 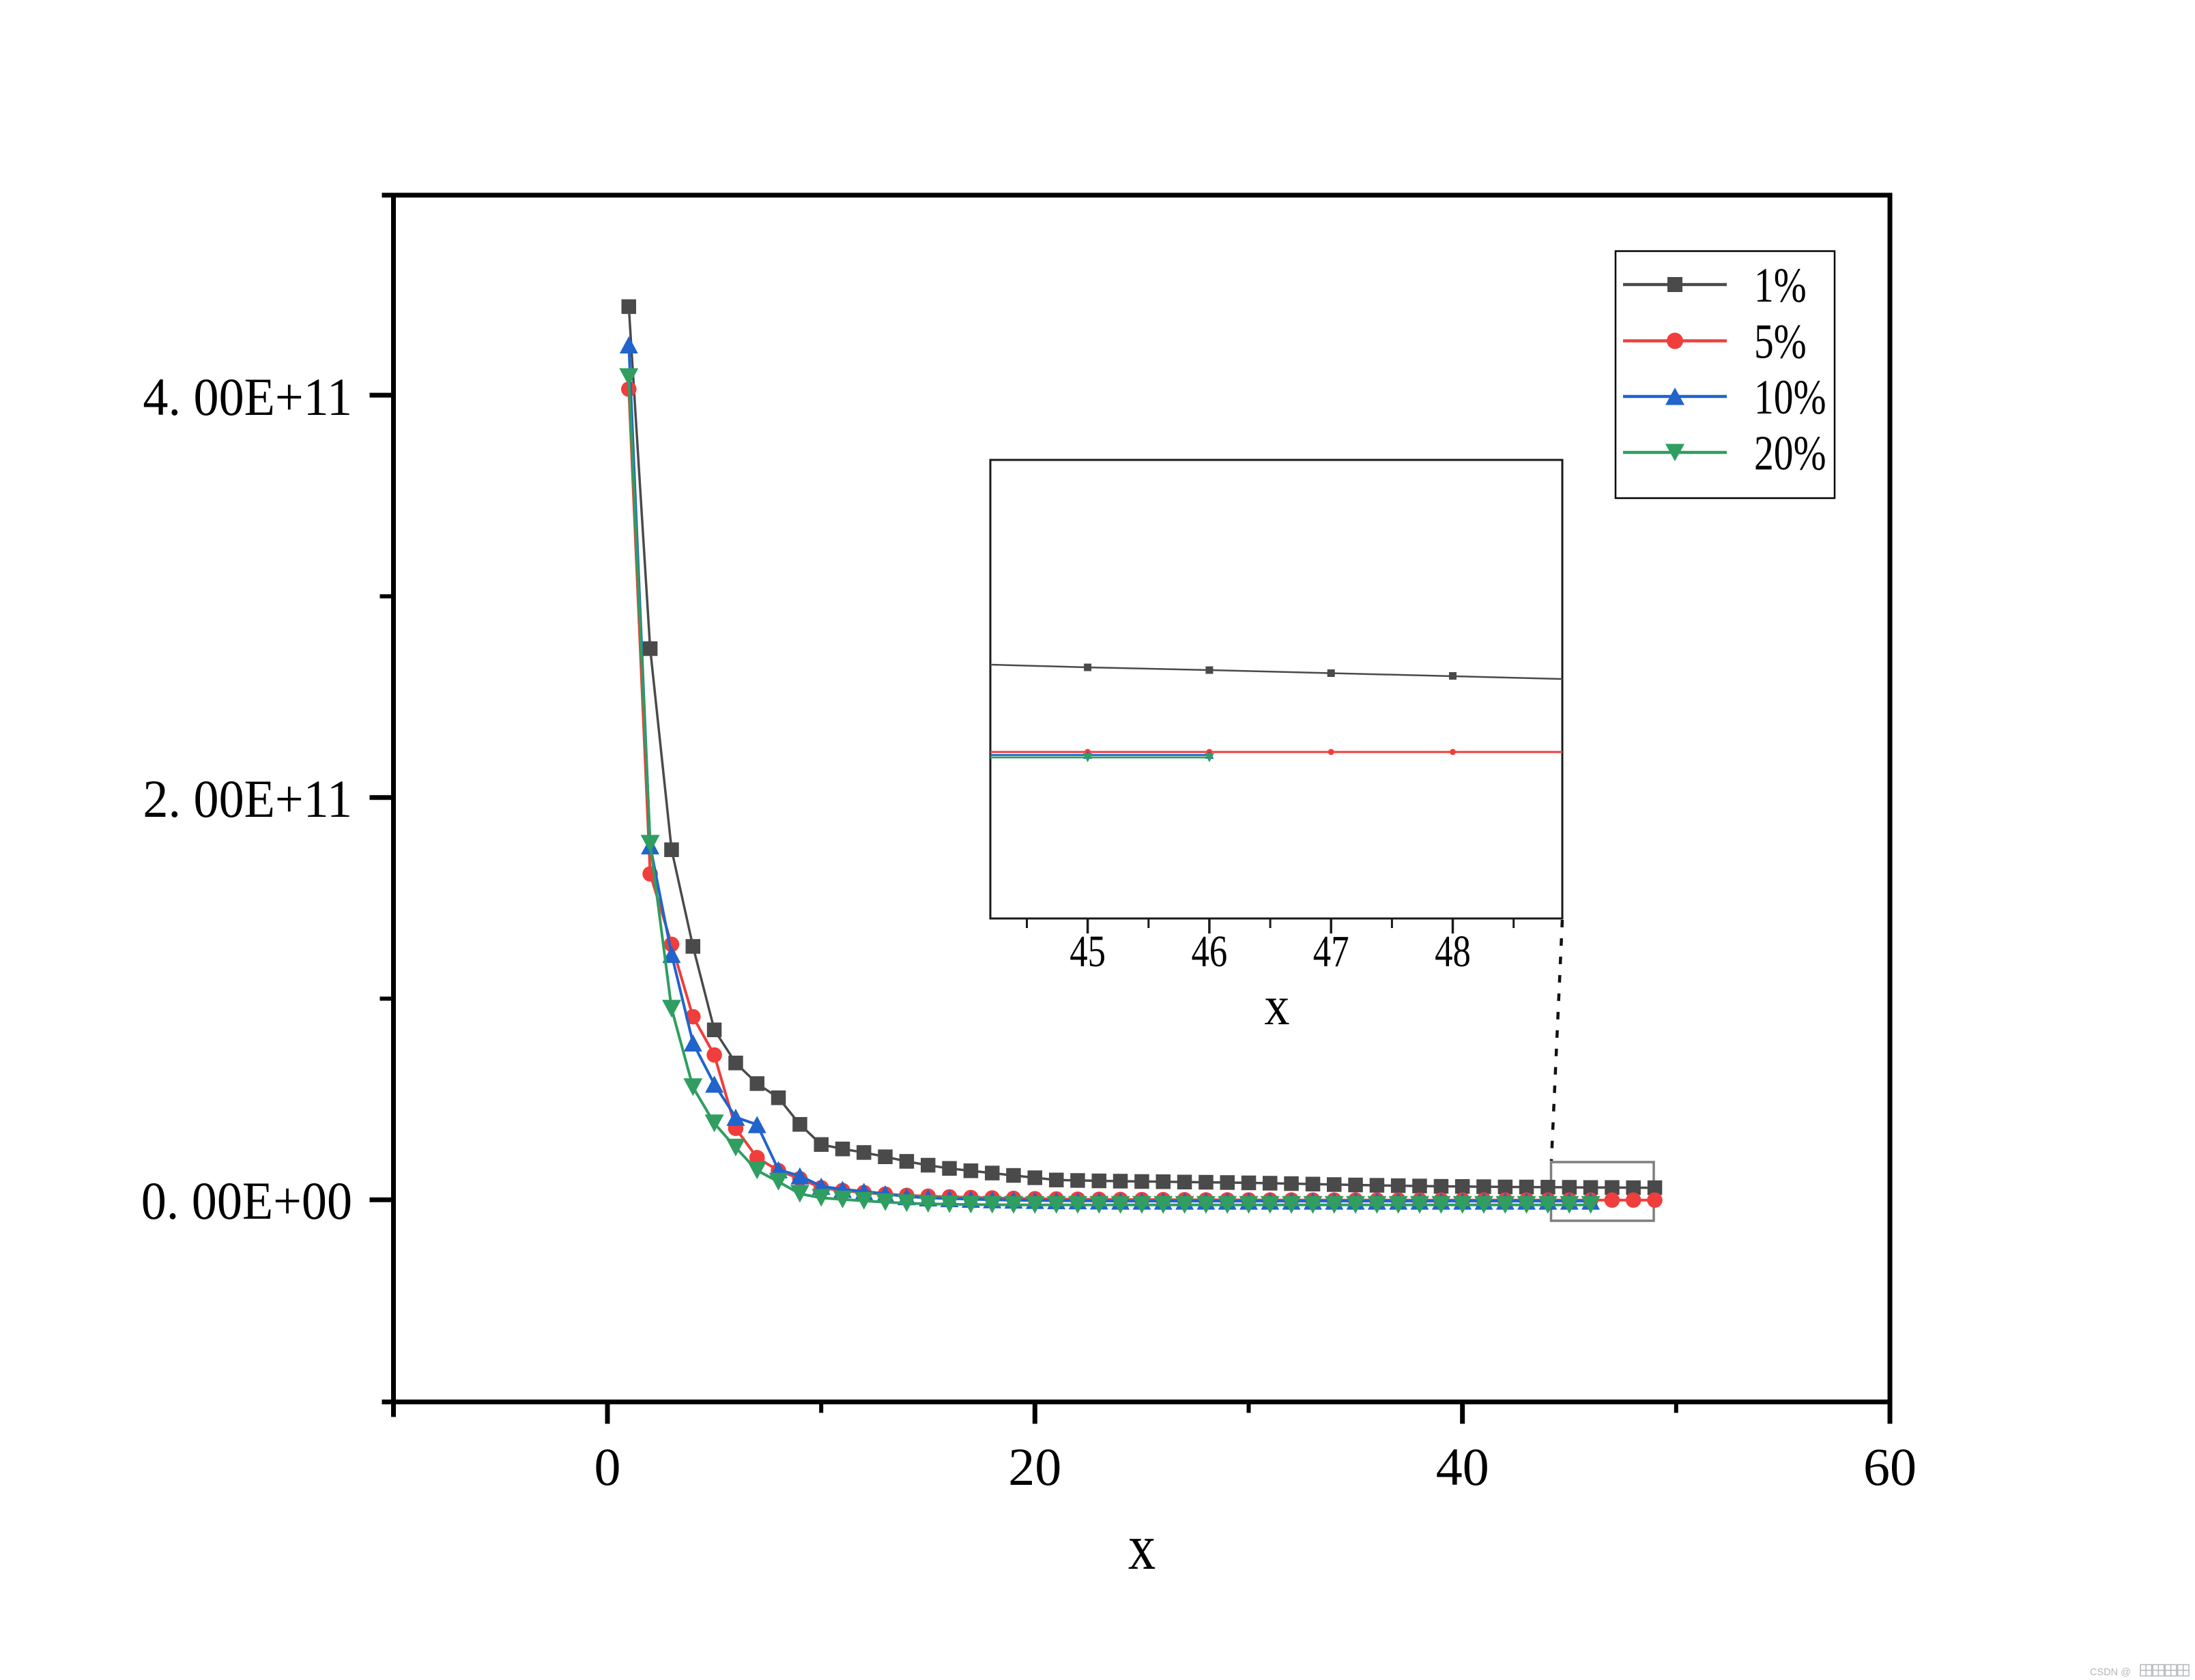 What do you see at coordinates (1790, 398) in the screenshot?
I see `svg-text: 10%` at bounding box center [1790, 398].